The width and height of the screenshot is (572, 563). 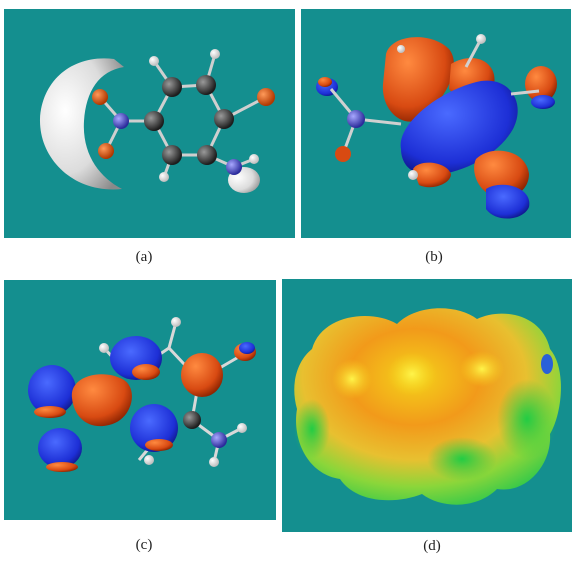 What do you see at coordinates (60, 448) in the screenshot?
I see `lobe-blue-bottom-left` at bounding box center [60, 448].